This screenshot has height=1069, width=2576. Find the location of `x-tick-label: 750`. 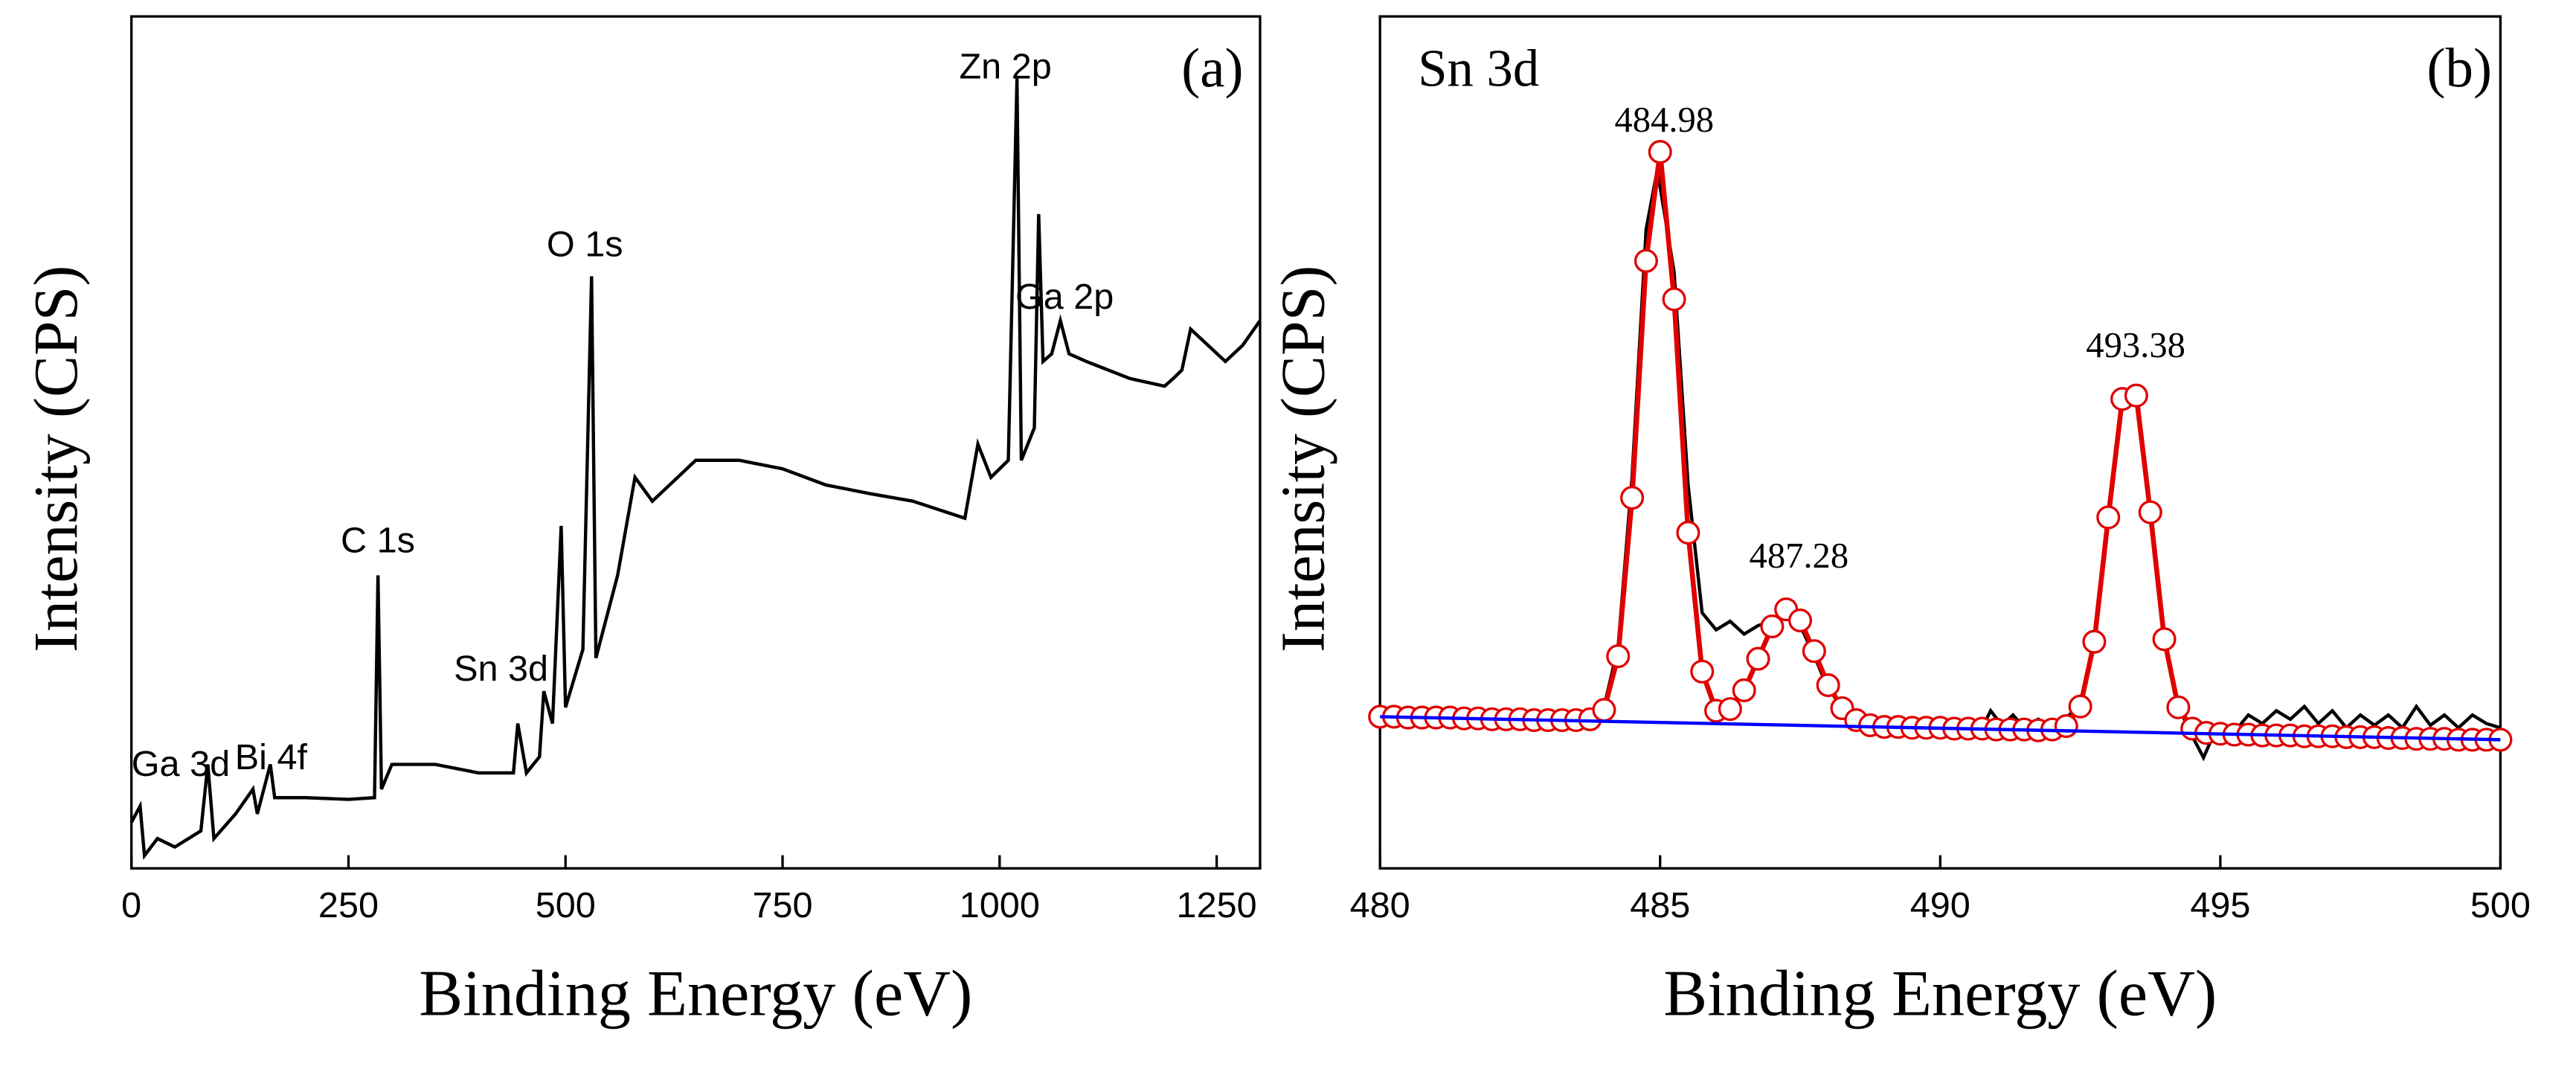

x-tick-label: 750 is located at coordinates (782, 905).